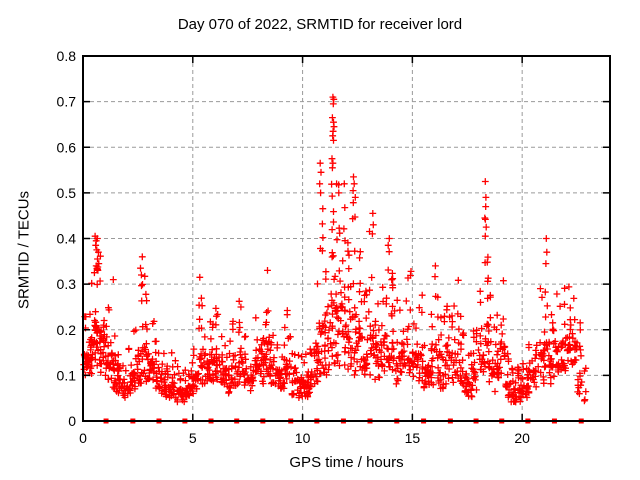 This screenshot has height=480, width=640. Describe the element at coordinates (303, 438) in the screenshot. I see `x-tick-label: 10` at that location.